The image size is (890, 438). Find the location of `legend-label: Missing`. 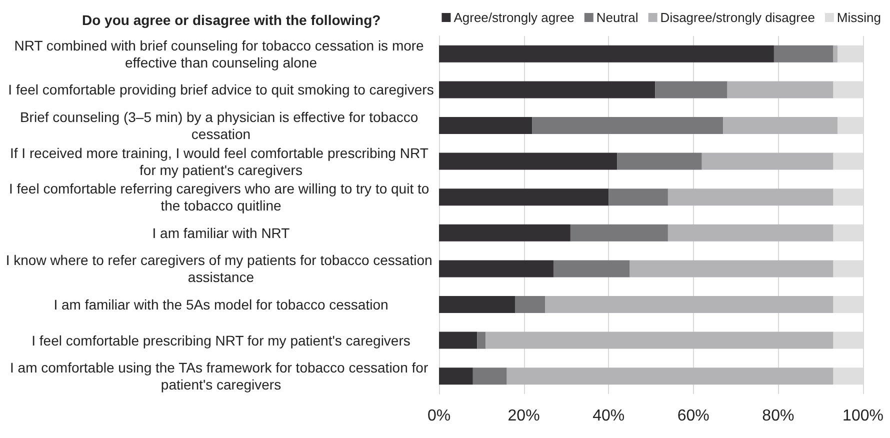

legend-label: Missing is located at coordinates (859, 17).